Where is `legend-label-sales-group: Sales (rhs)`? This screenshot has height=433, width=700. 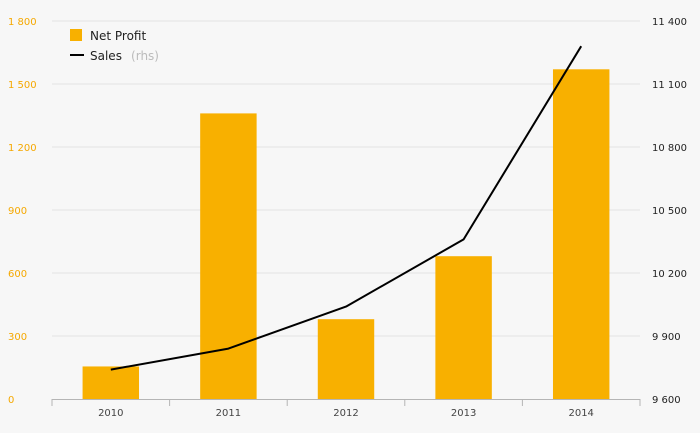 legend-label-sales-group: Sales (rhs) is located at coordinates (124, 54).